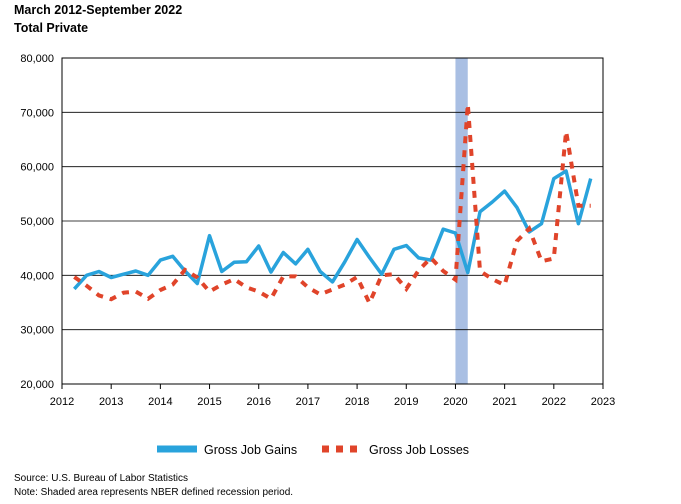 Image resolution: width=681 pixels, height=504 pixels. Describe the element at coordinates (258, 402) in the screenshot. I see `x-tick-label: 2016` at that location.